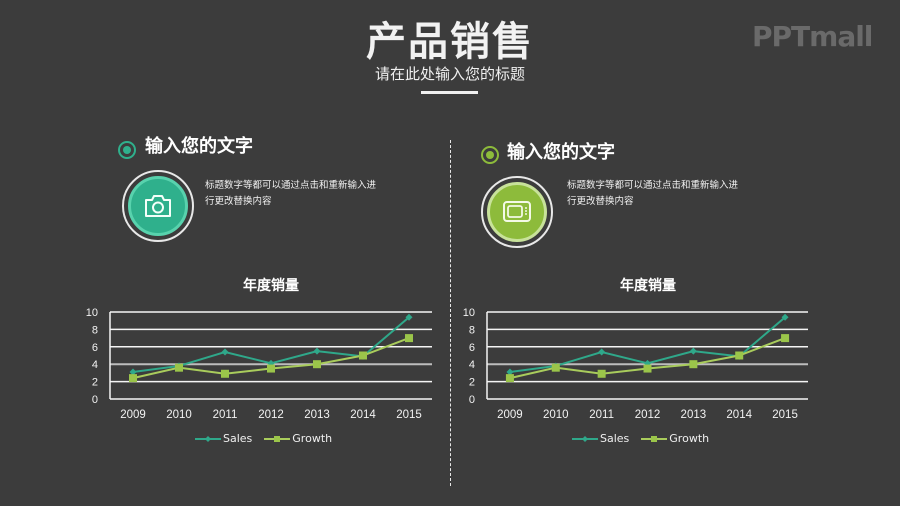 The image size is (900, 506). Describe the element at coordinates (449, 92) in the screenshot. I see `title-underline` at that location.